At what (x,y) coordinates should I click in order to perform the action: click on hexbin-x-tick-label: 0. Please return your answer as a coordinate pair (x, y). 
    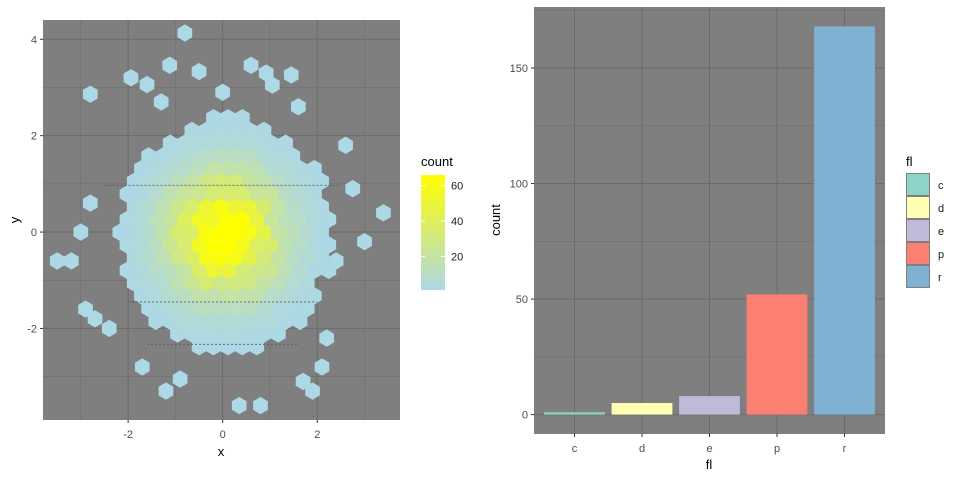
    Looking at the image, I should click on (223, 435).